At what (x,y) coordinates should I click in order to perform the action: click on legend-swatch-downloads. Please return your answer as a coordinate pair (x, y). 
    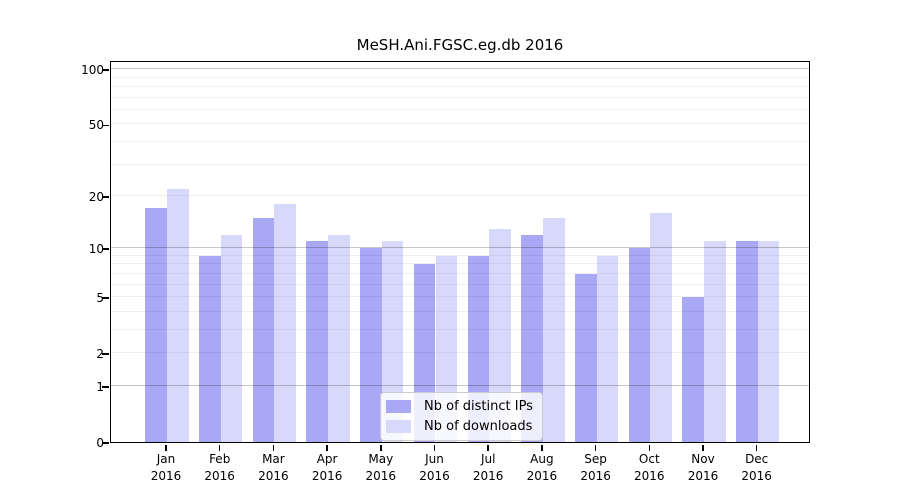
    Looking at the image, I should click on (398, 426).